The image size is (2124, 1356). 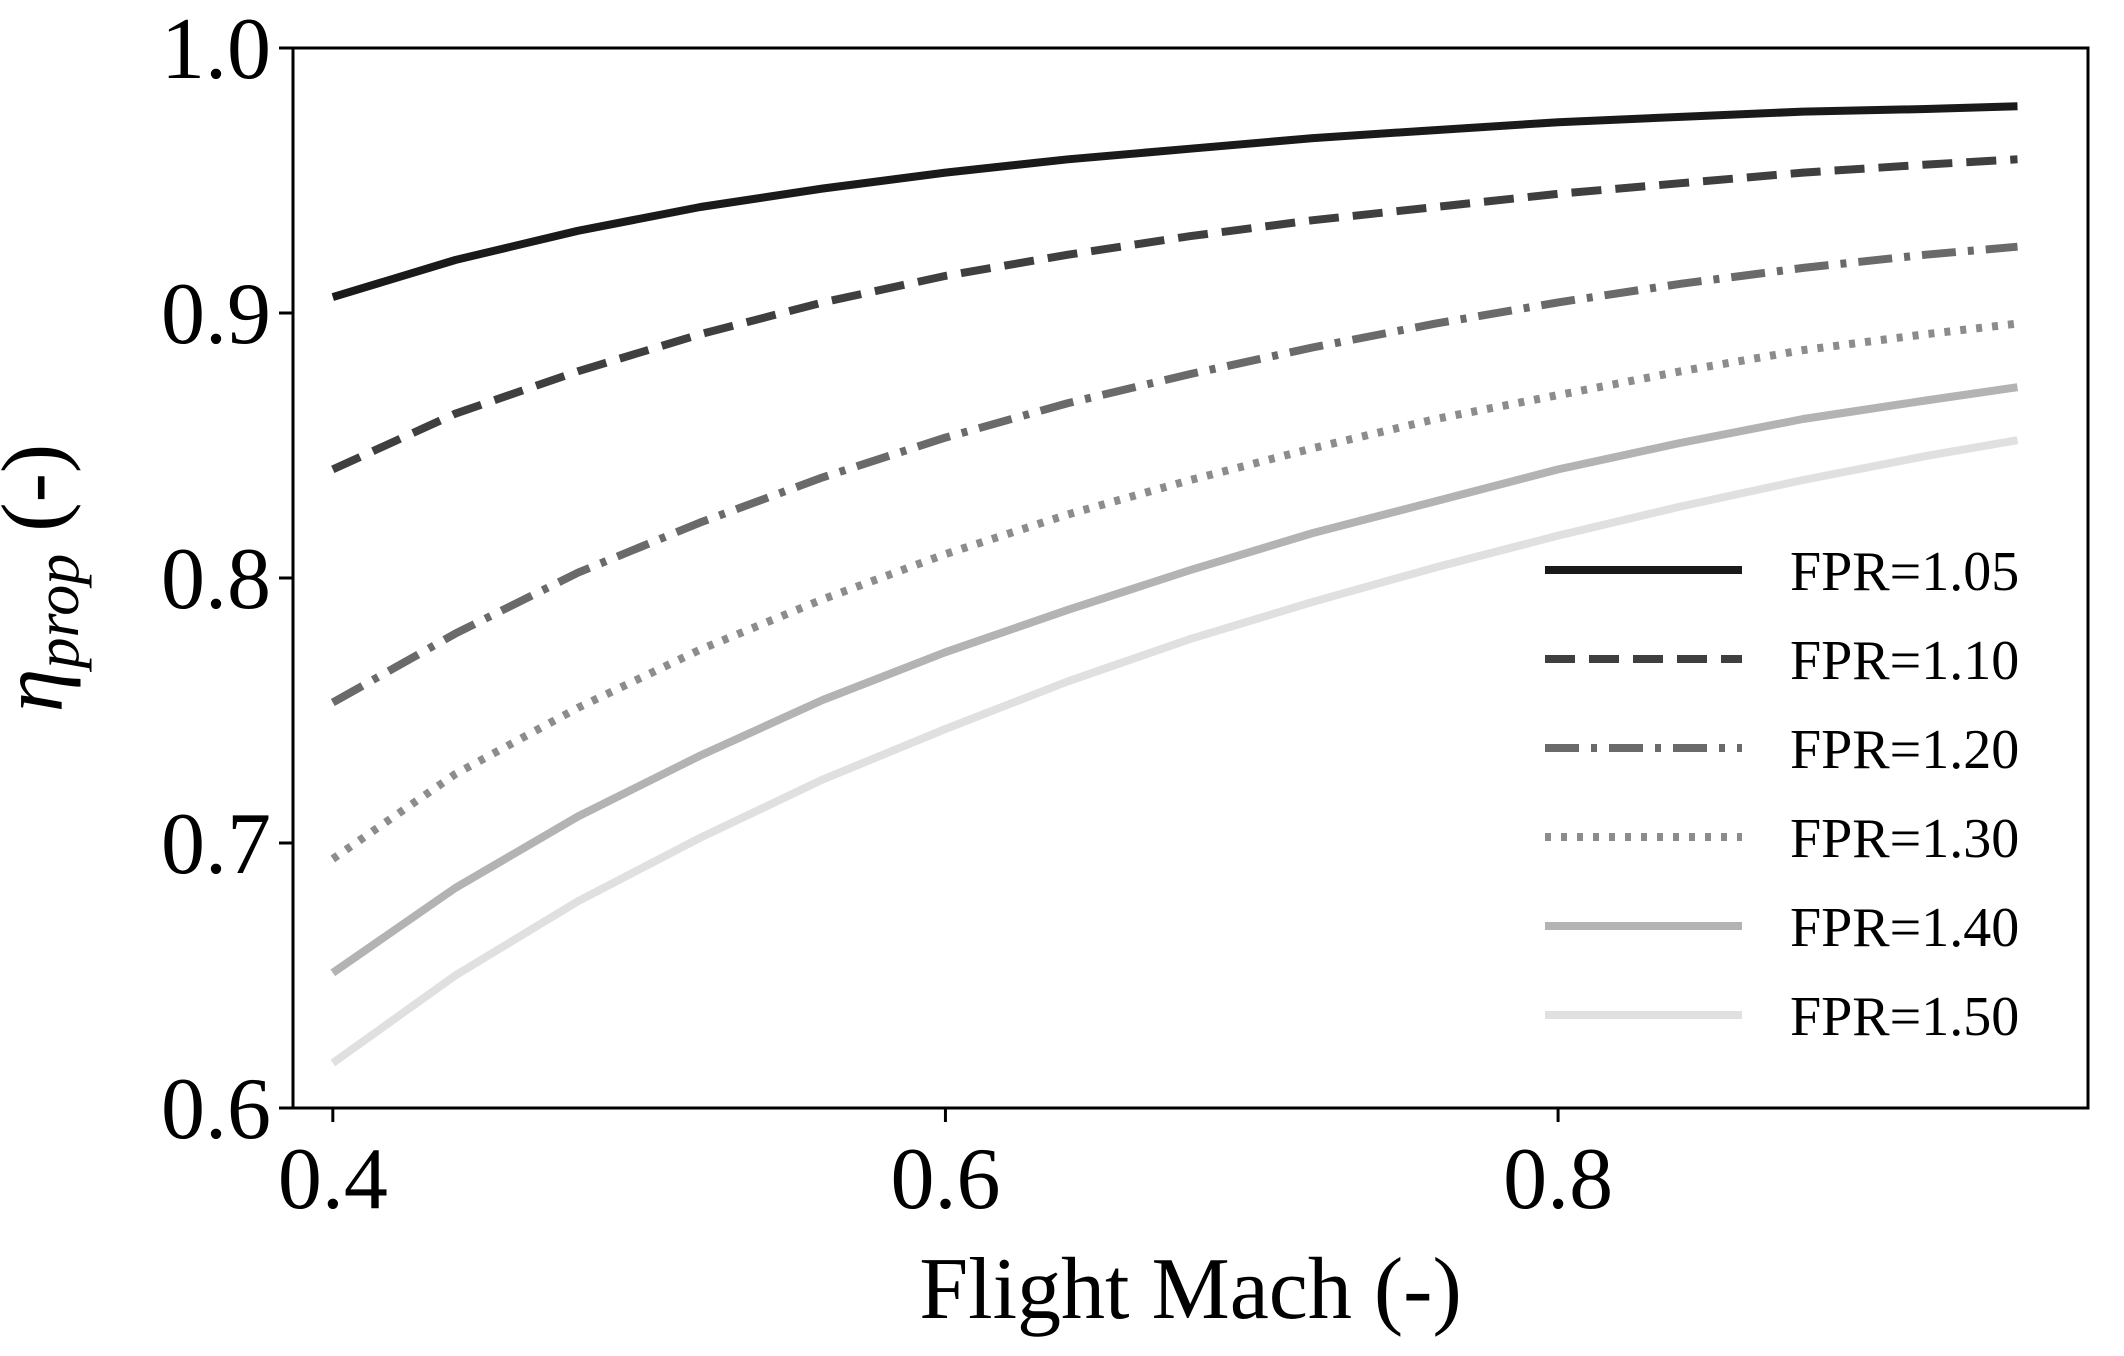 I want to click on y-tick-label-4: 0.9, so click(x=216, y=314).